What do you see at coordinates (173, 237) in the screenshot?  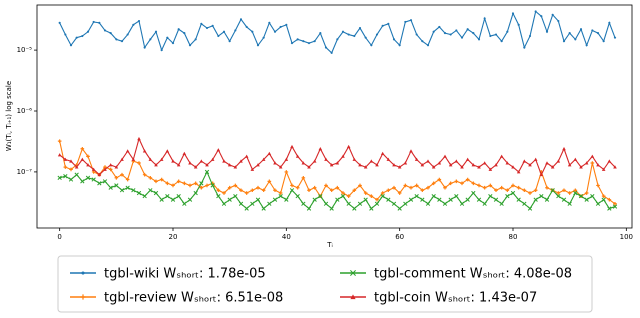 I see `x-tick-label: 20` at bounding box center [173, 237].